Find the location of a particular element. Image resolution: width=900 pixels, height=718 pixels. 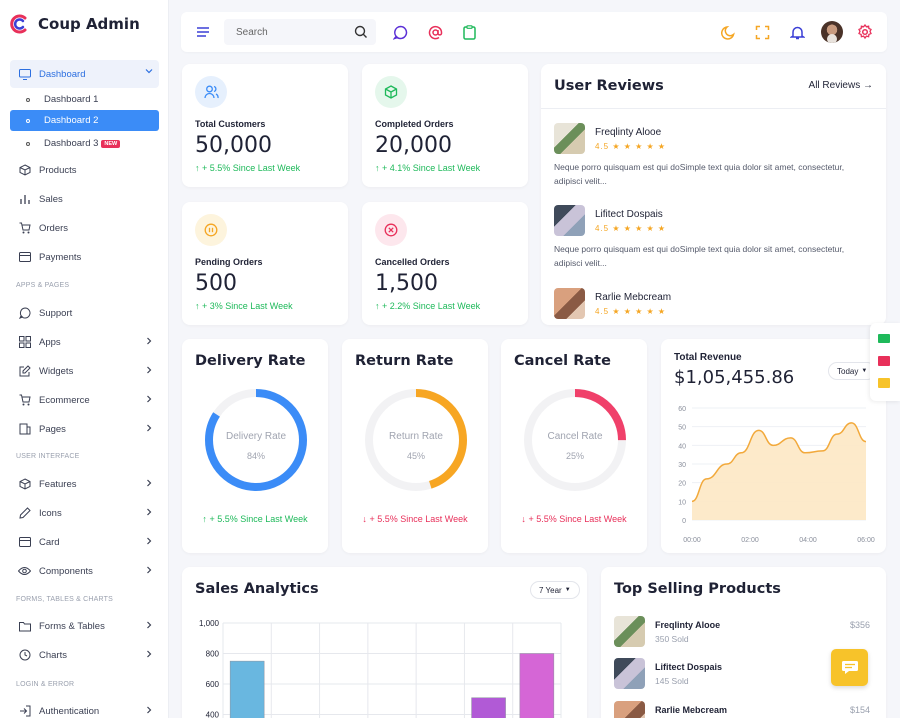

sidebar-item-dashboard: Dashboard is located at coordinates (84, 74).